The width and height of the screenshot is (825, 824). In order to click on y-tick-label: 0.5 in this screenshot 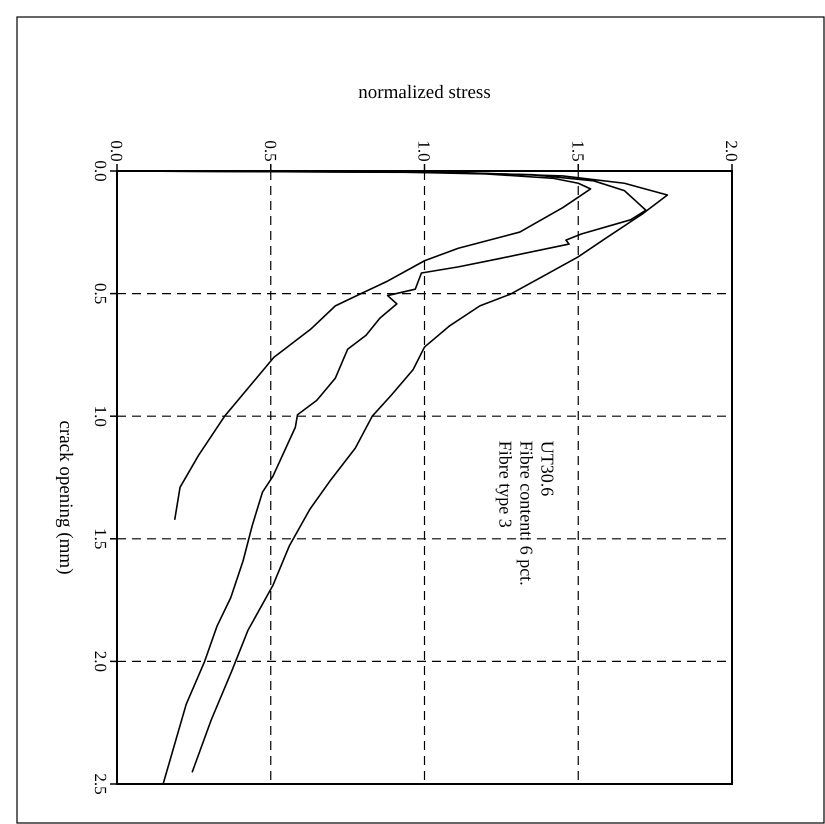, I will do `click(100, 293)`.